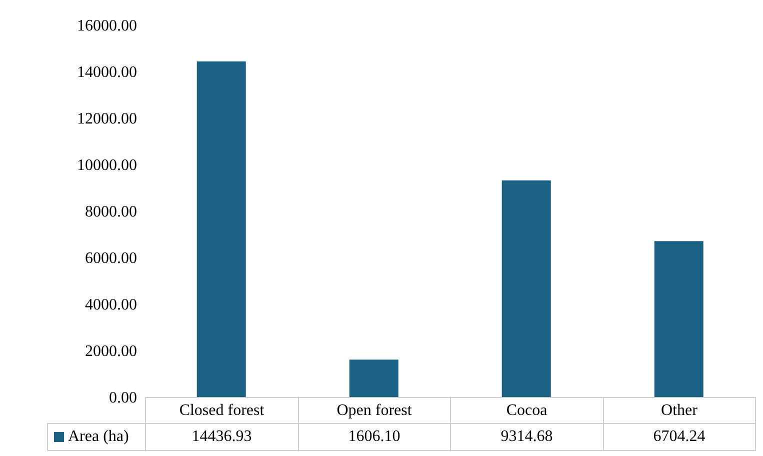  Describe the element at coordinates (107, 26) in the screenshot. I see `y-tick-label: 16000.00` at that location.